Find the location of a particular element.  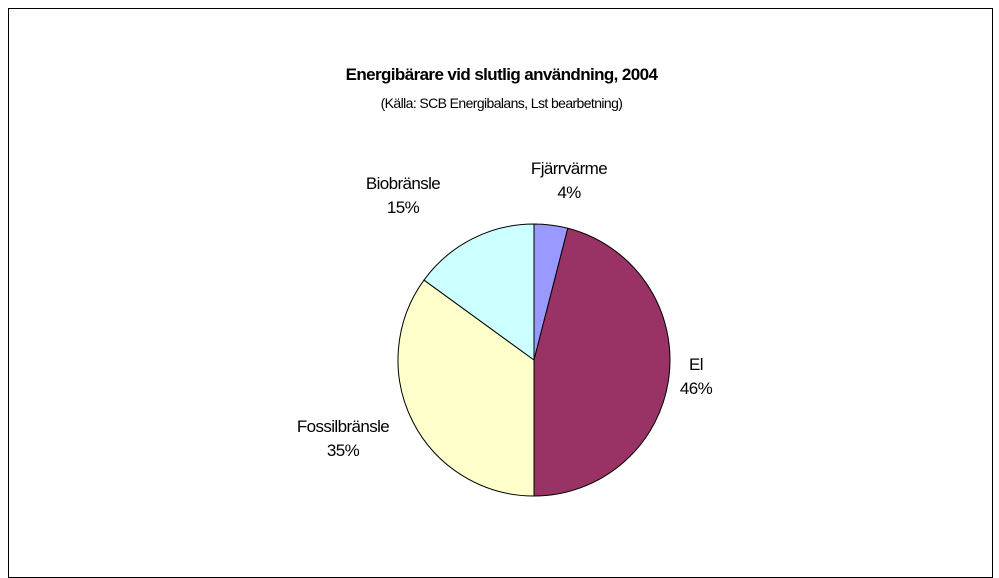

pie-slices is located at coordinates (534, 360).